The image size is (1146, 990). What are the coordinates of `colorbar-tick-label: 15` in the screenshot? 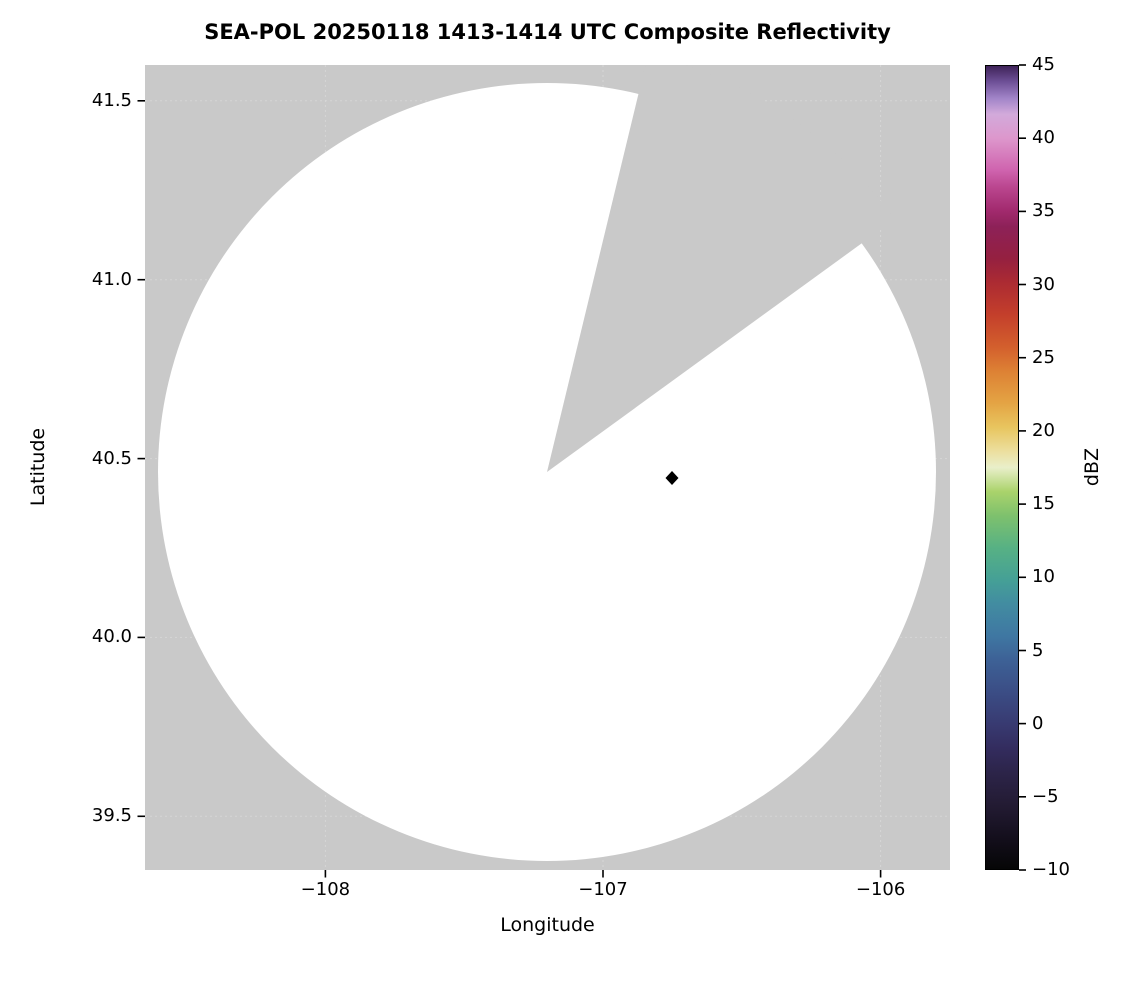 It's located at (1043, 504).